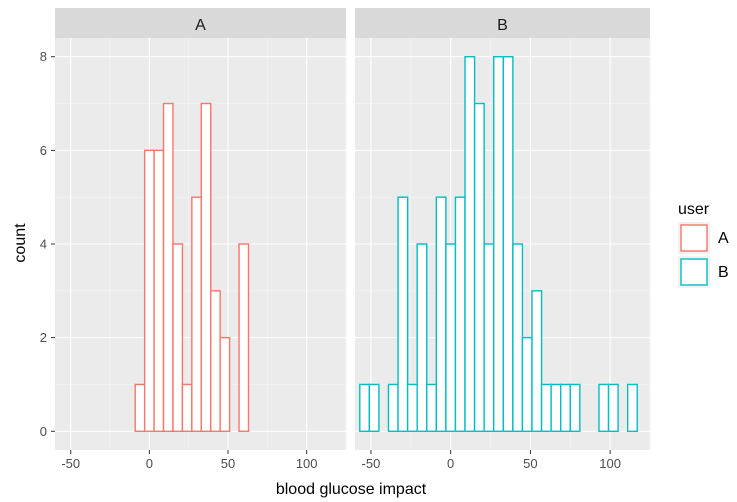 This screenshot has height=502, width=737. Describe the element at coordinates (43, 431) in the screenshot. I see `y-tick-label: 0` at that location.